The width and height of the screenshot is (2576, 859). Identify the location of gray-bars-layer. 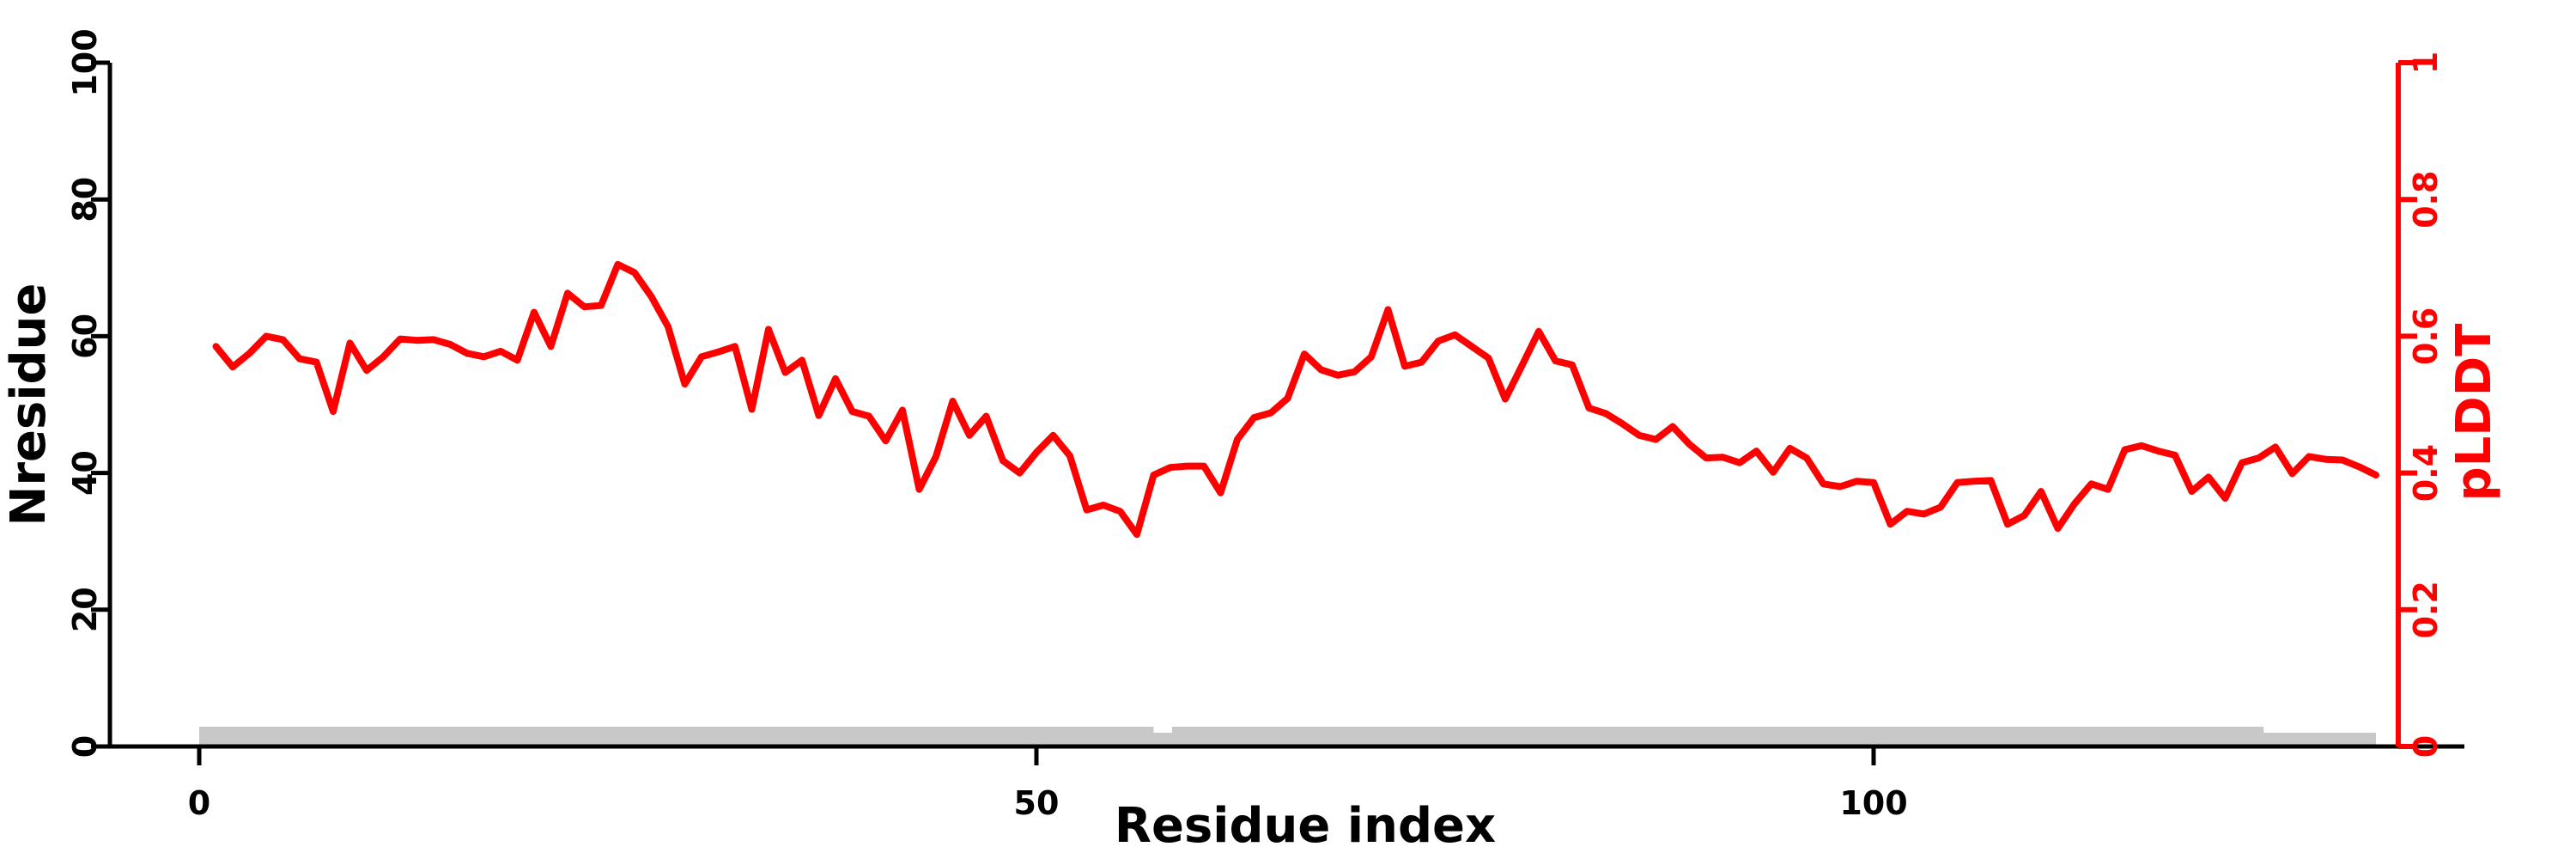
(1287, 737).